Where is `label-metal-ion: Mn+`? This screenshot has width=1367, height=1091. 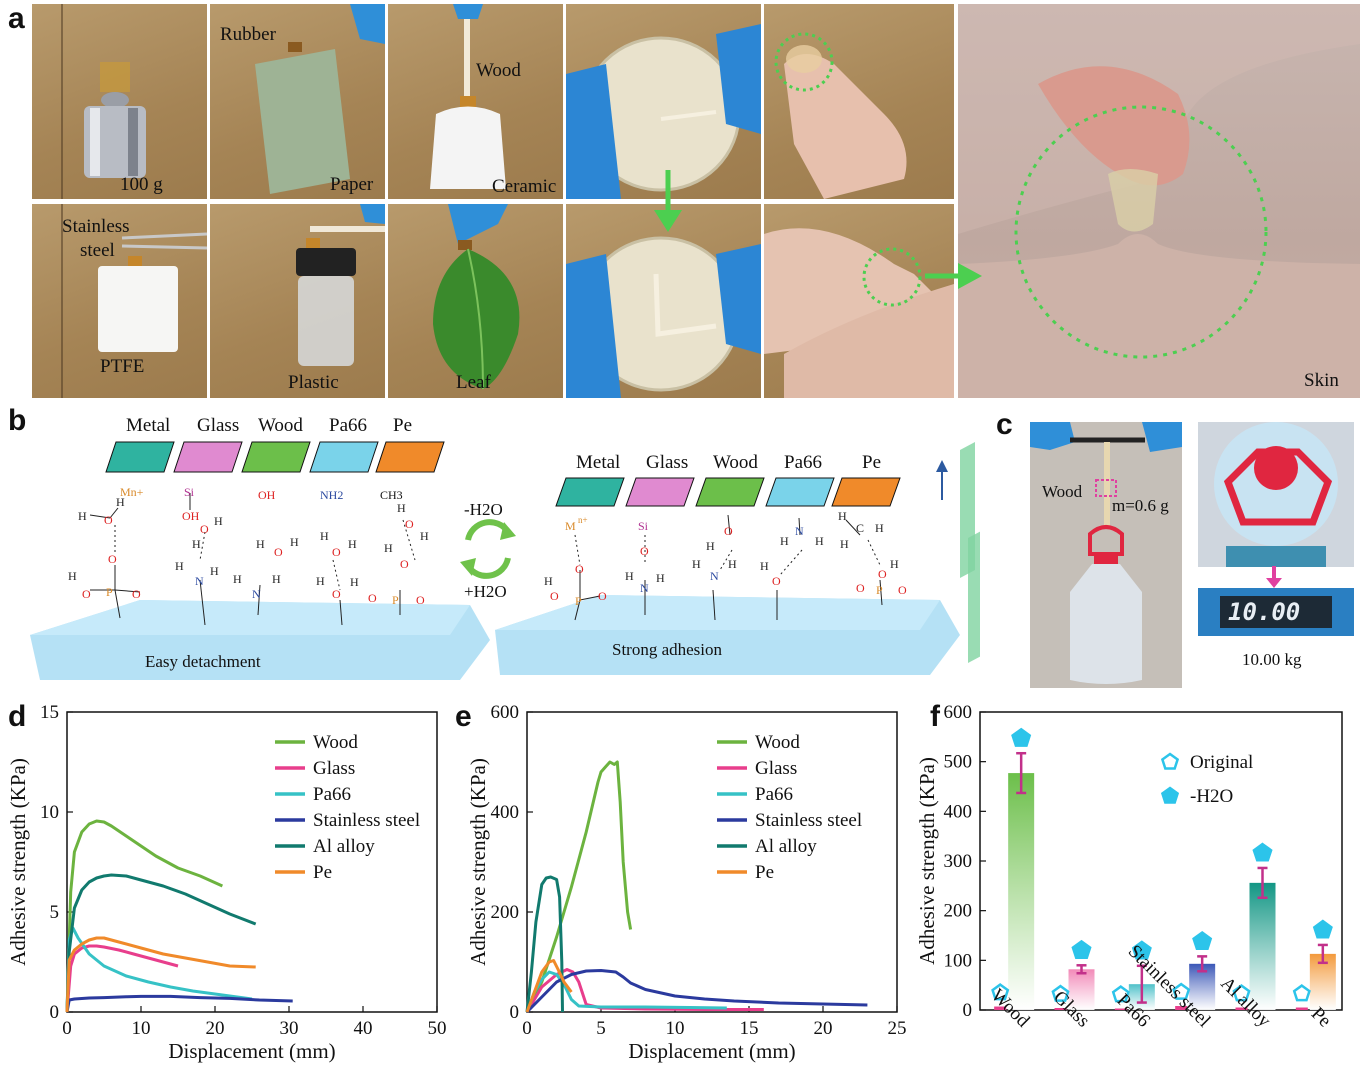
label-metal-ion: Mn+ is located at coordinates (132, 492).